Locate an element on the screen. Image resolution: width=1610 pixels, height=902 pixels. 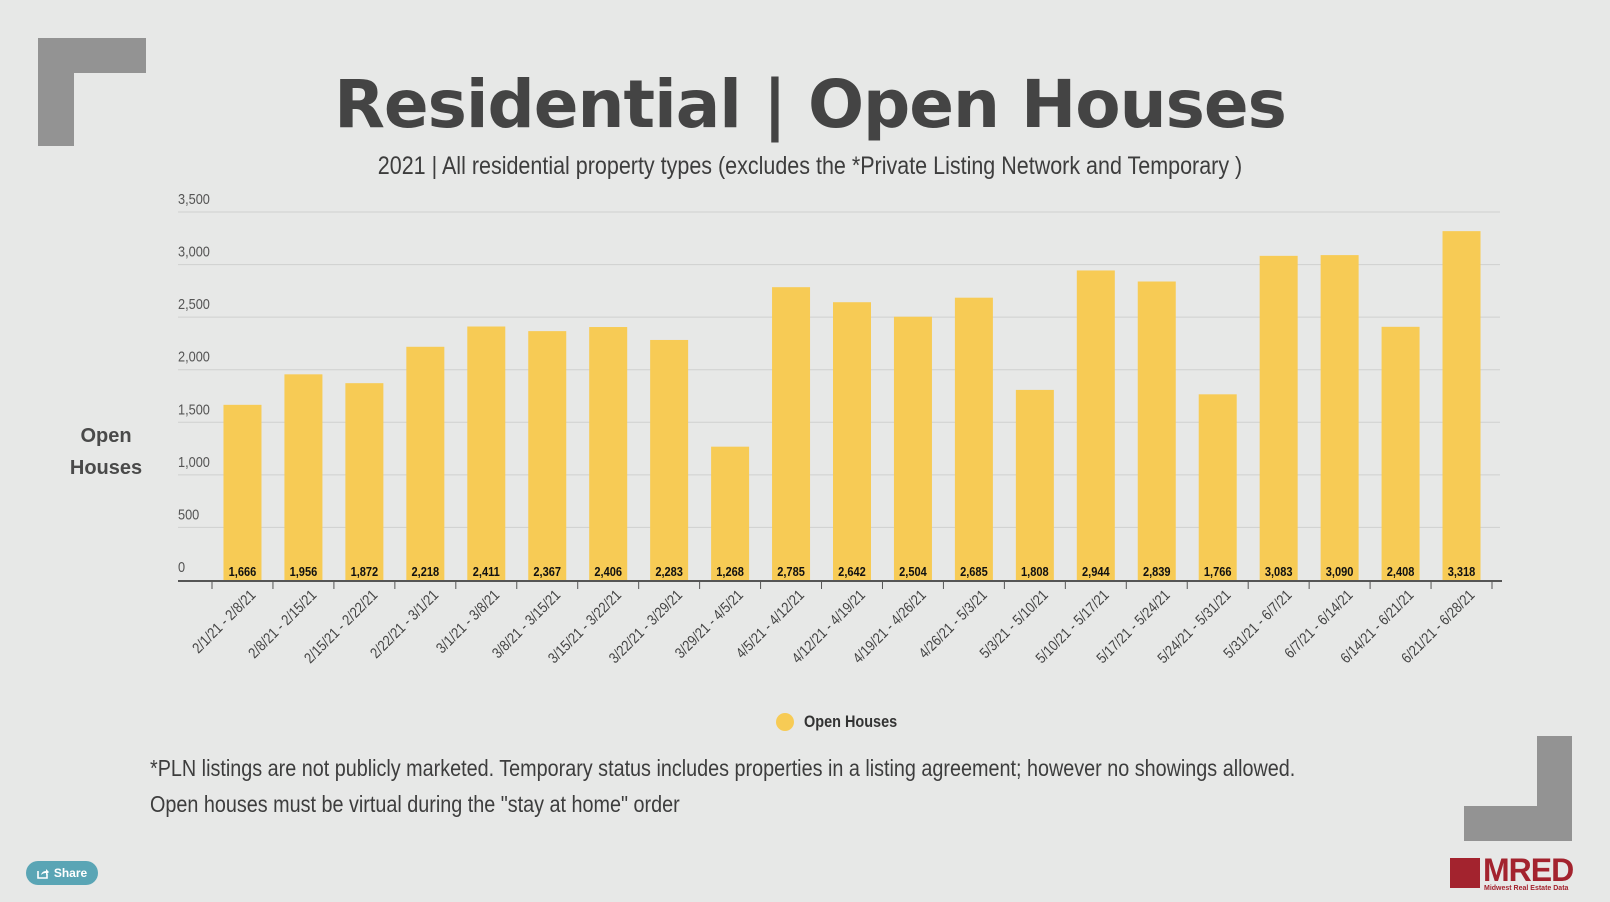
data-label: 3,318 is located at coordinates (1462, 571).